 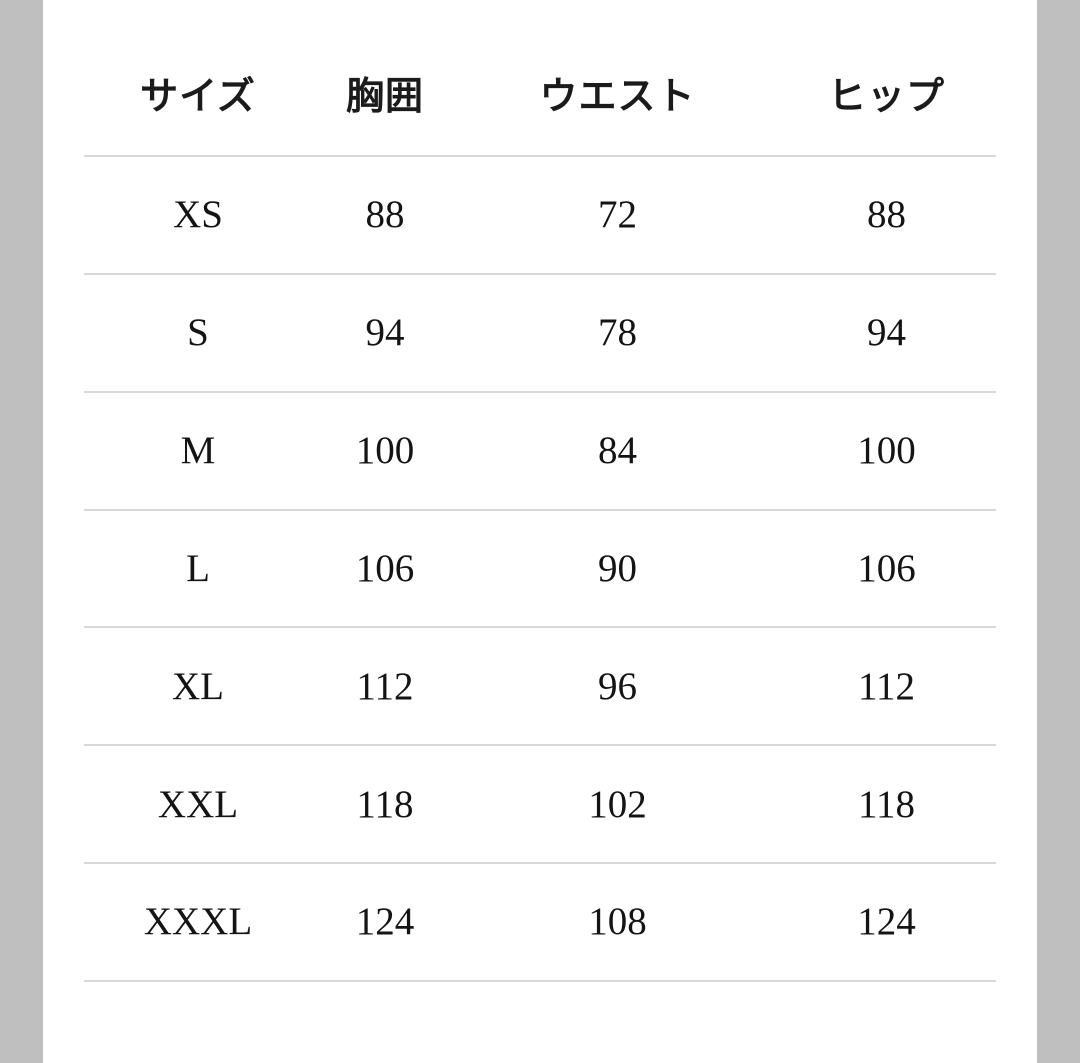 What do you see at coordinates (198, 451) in the screenshot?
I see `size-cell: M` at bounding box center [198, 451].